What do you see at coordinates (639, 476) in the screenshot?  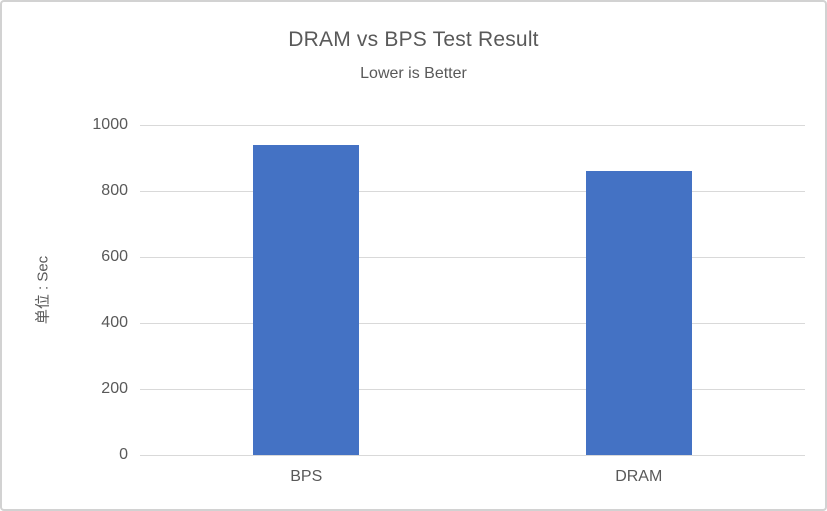 I see `x-category-label: DRAM` at bounding box center [639, 476].